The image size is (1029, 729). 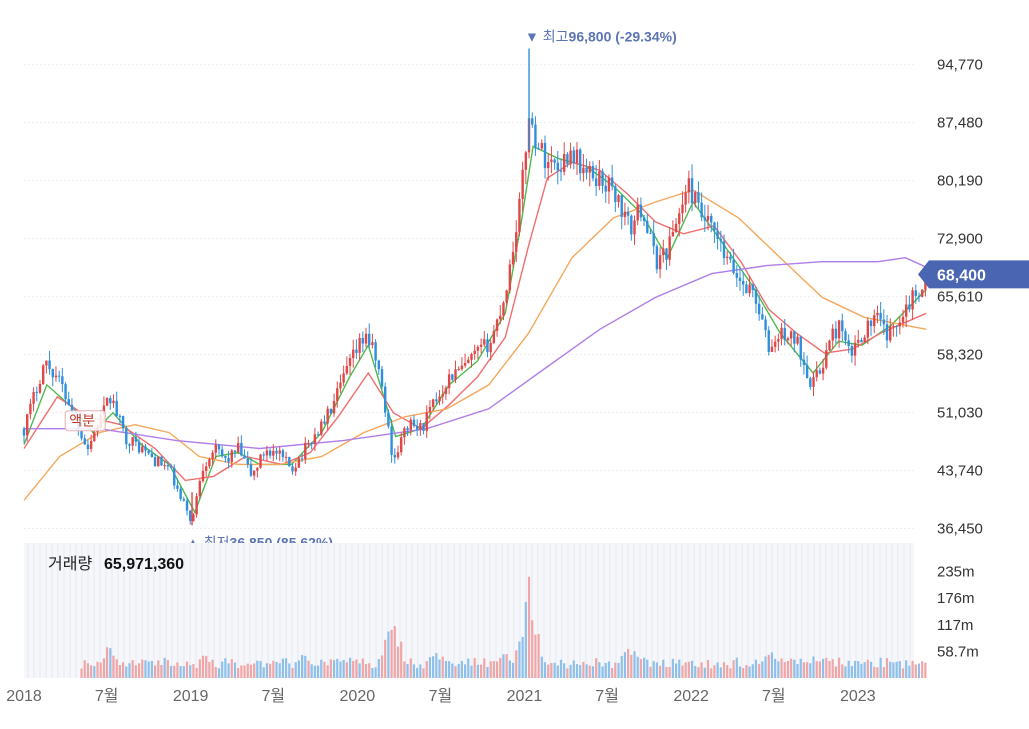 I want to click on price-tick-label: 87,480, so click(x=960, y=123).